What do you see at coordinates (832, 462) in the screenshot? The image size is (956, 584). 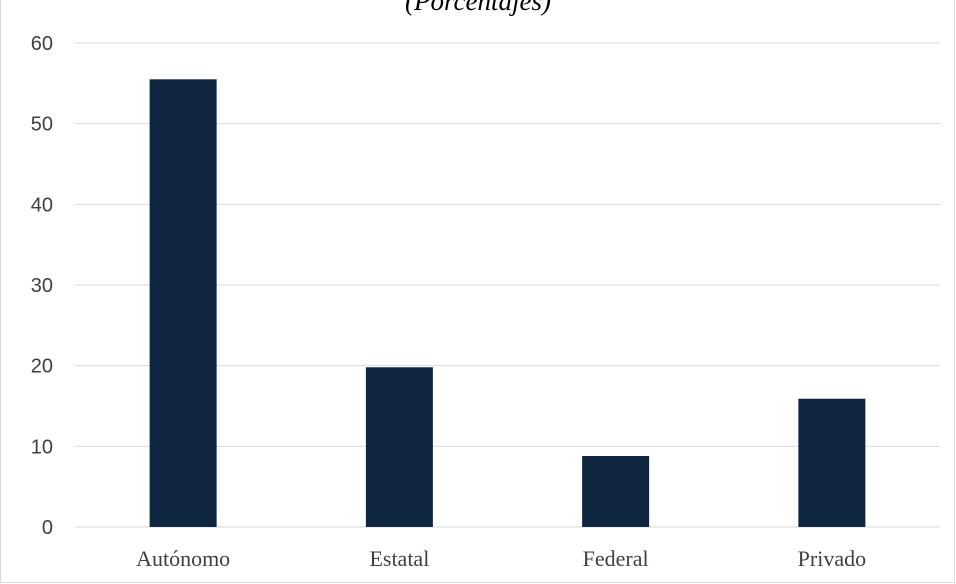 I see `bar-privado` at bounding box center [832, 462].